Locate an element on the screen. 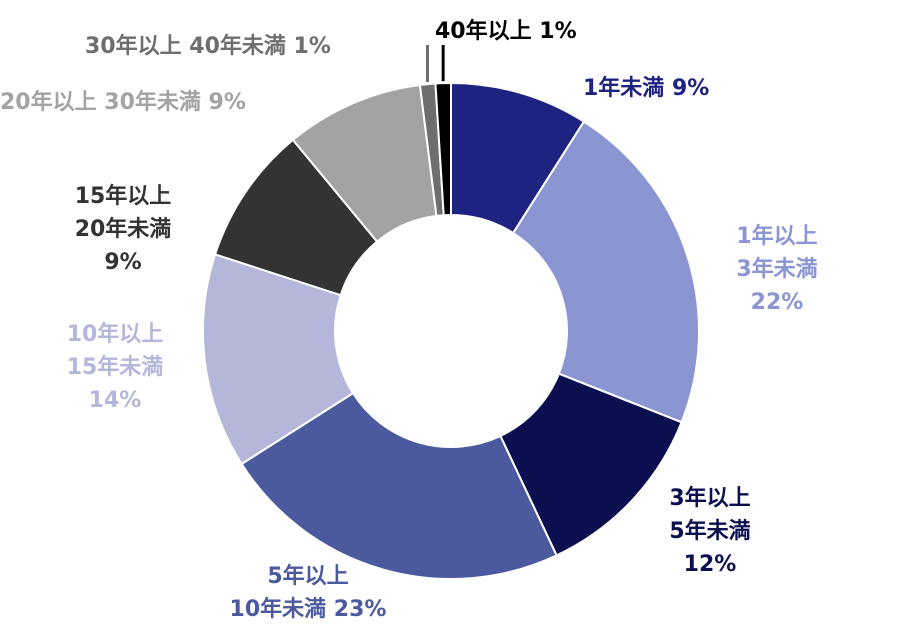 The image size is (900, 634). slice-label-line: 20年以上 30年未満 9% is located at coordinates (123, 102).